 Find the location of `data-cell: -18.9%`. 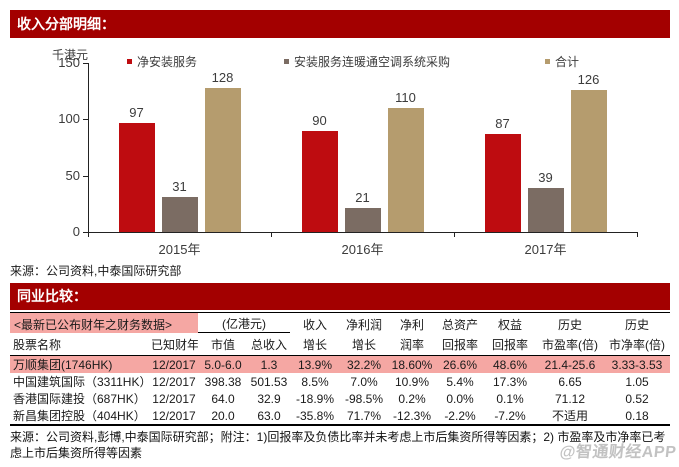

data-cell: -18.9% is located at coordinates (315, 398).